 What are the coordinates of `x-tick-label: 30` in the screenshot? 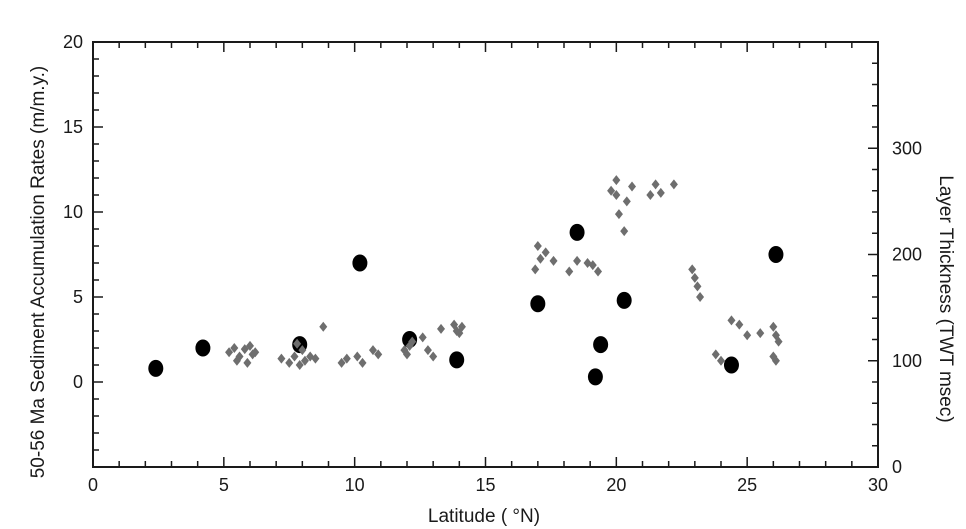 It's located at (878, 485).